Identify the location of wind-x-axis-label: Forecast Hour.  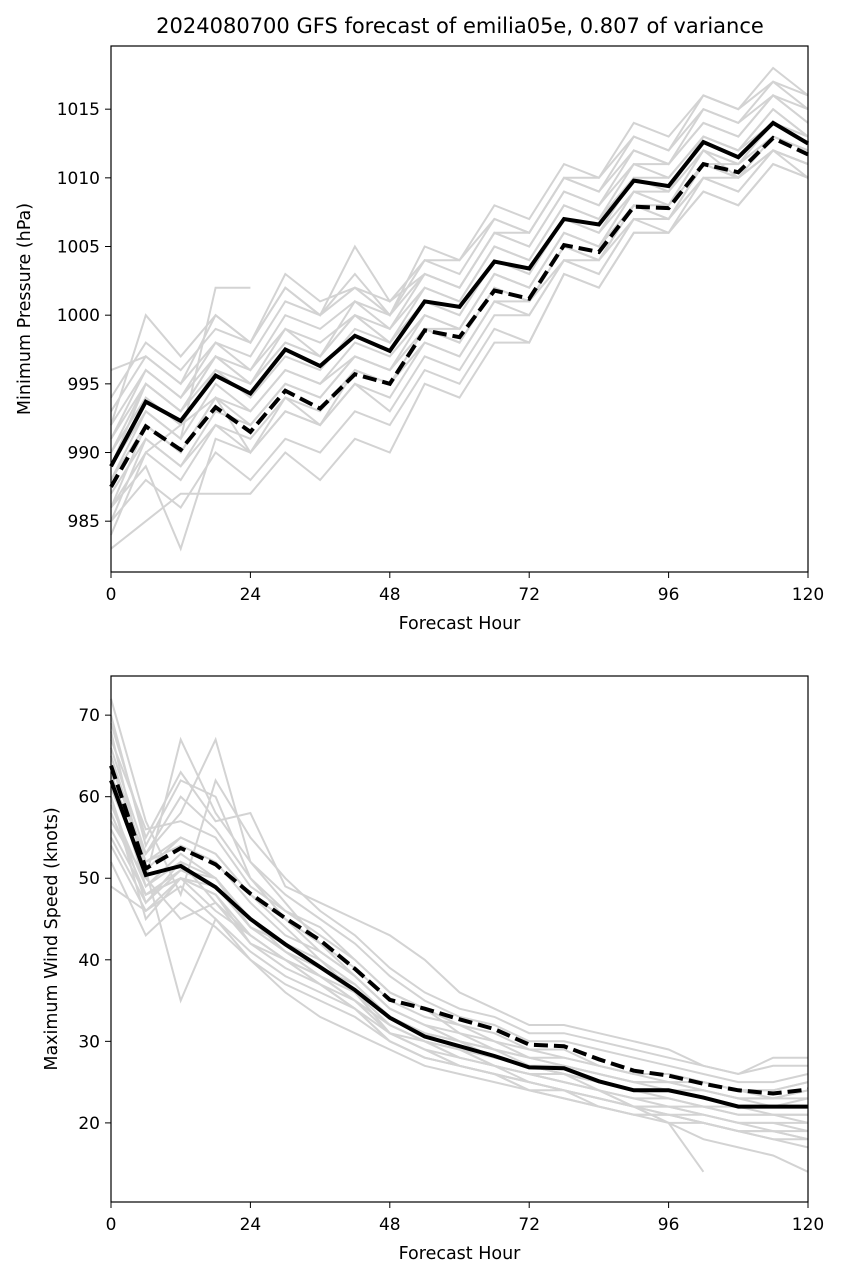
(460, 1254).